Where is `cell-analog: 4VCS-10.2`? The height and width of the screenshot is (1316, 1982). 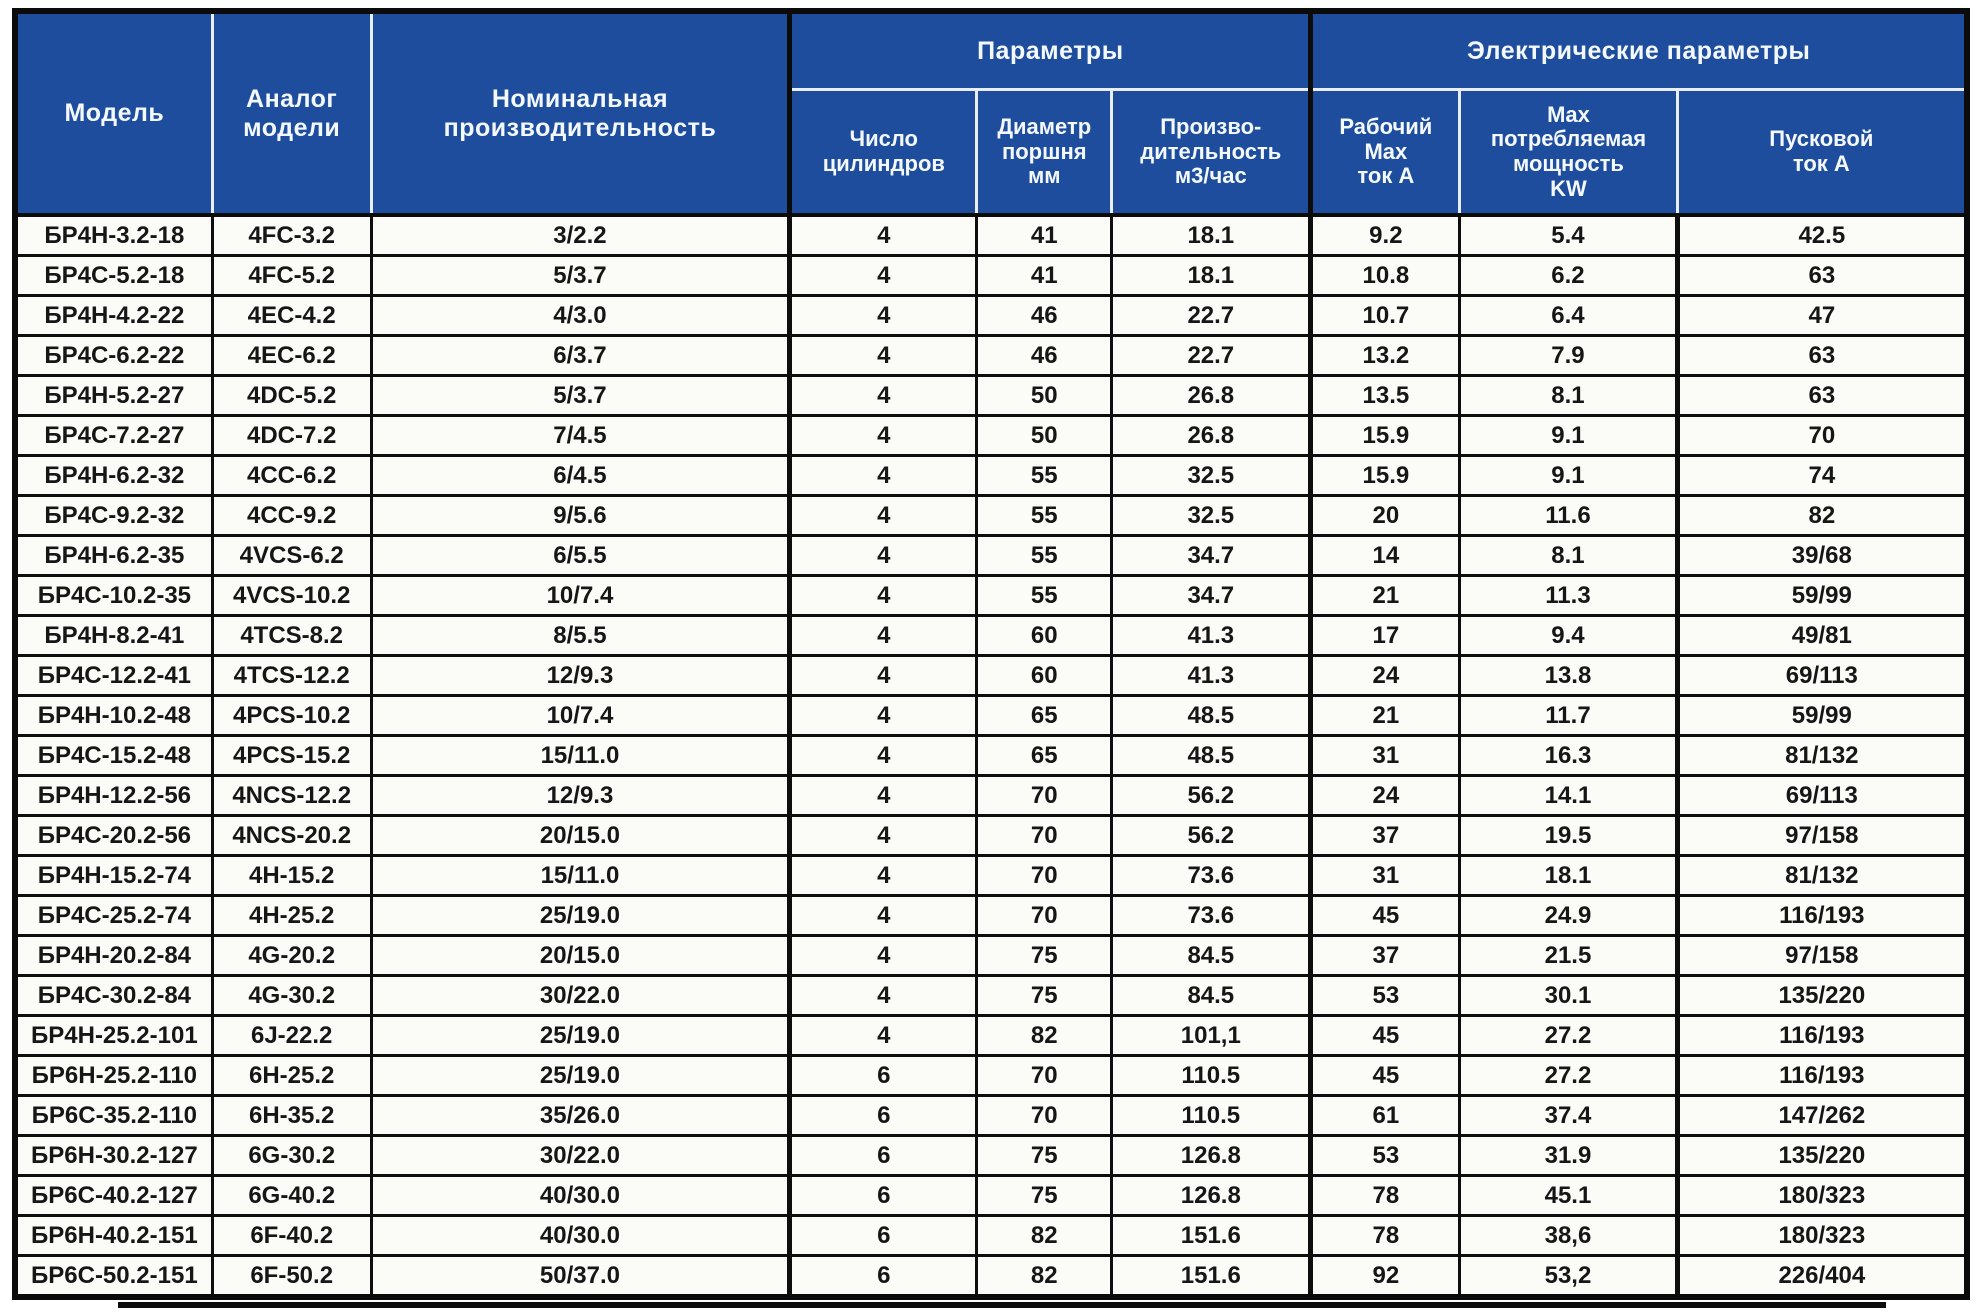
cell-analog: 4VCS-10.2 is located at coordinates (291, 595).